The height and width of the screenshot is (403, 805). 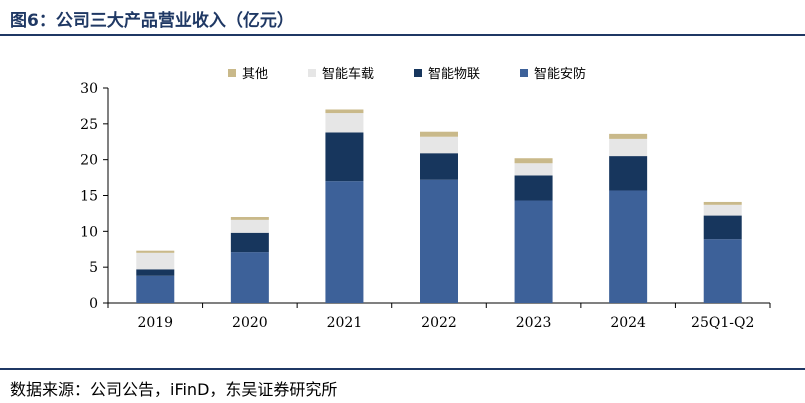 What do you see at coordinates (345, 323) in the screenshot?
I see `x-tick-label: 2021` at bounding box center [345, 323].